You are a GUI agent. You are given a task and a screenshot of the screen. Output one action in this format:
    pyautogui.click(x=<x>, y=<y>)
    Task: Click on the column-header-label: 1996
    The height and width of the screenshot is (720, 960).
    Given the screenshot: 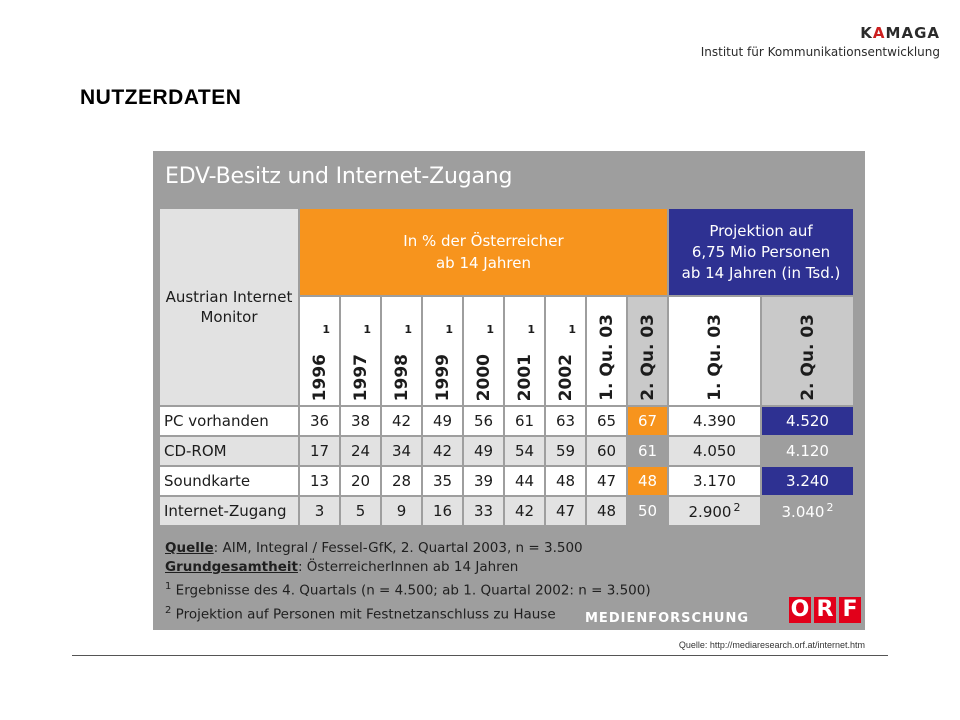 What is the action you would take?
    pyautogui.click(x=319, y=377)
    